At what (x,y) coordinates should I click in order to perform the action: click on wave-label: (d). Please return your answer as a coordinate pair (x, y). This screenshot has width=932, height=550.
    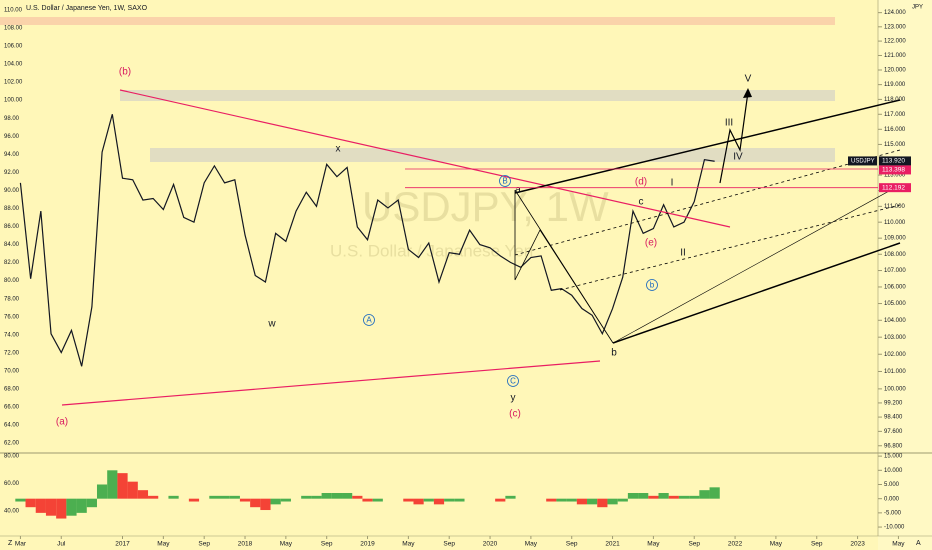
    Looking at the image, I should click on (641, 182).